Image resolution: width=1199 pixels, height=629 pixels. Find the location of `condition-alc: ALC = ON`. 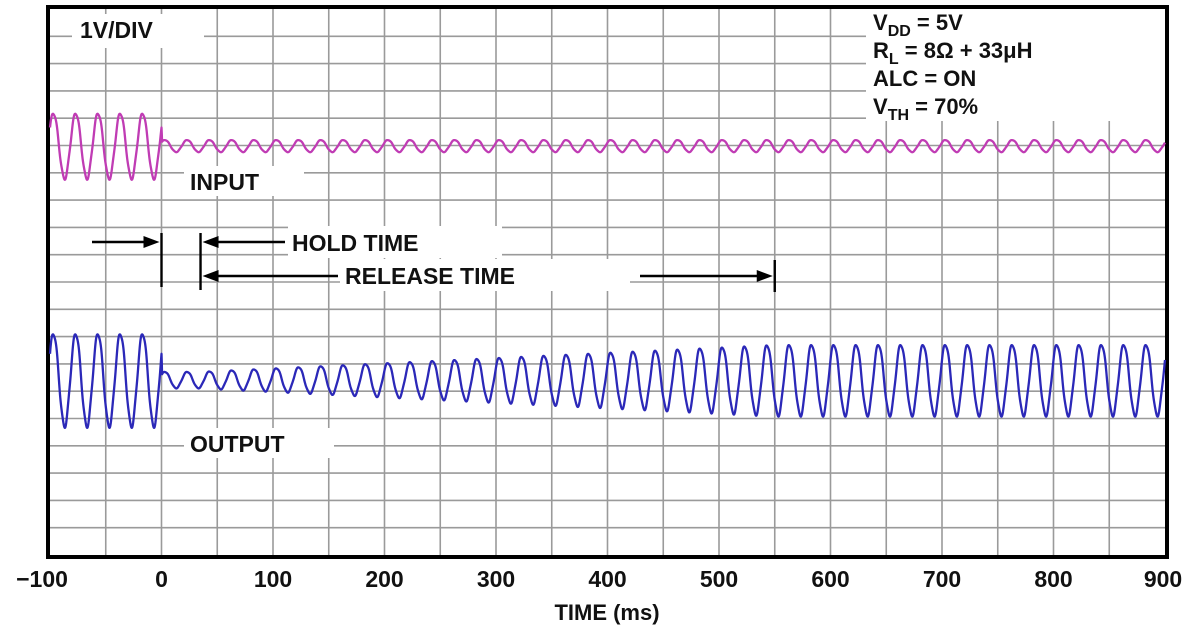

condition-alc: ALC = ON is located at coordinates (924, 78).